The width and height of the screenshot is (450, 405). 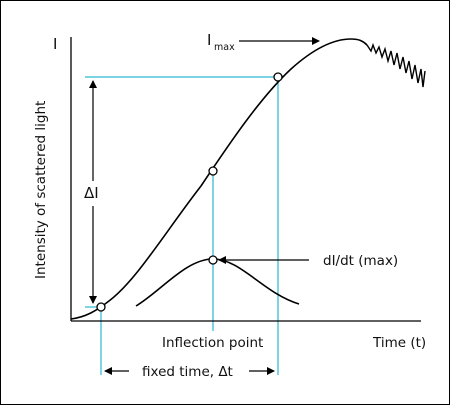 What do you see at coordinates (91, 193) in the screenshot?
I see `delta-i-label: ΔI` at bounding box center [91, 193].